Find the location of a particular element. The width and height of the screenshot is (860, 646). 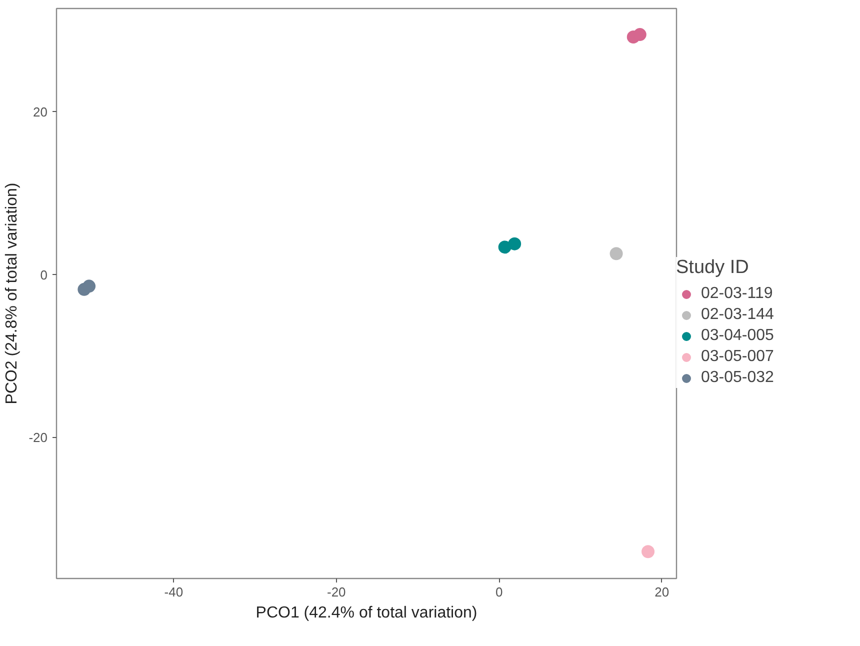

y-tick-label: 20 is located at coordinates (40, 112).